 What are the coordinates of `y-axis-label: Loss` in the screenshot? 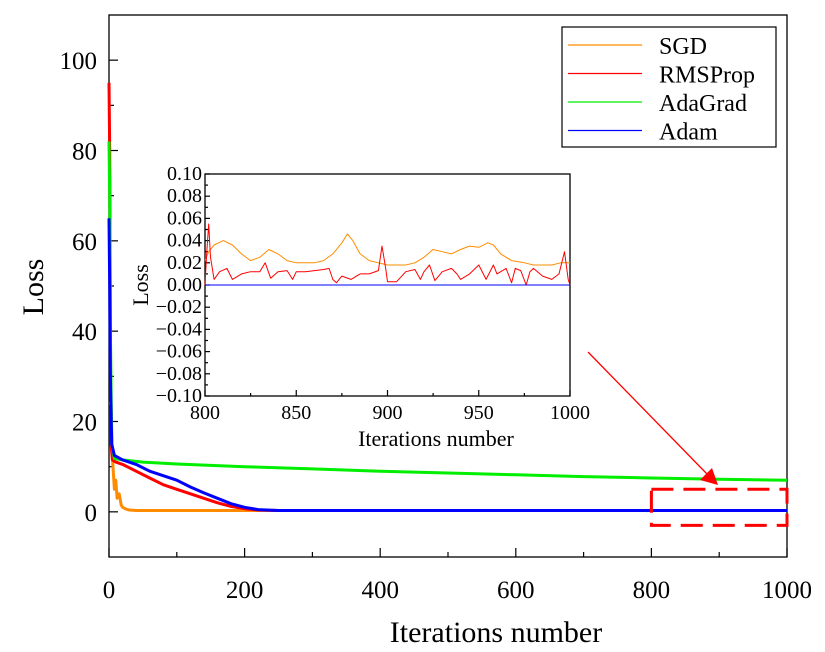 It's located at (33, 287).